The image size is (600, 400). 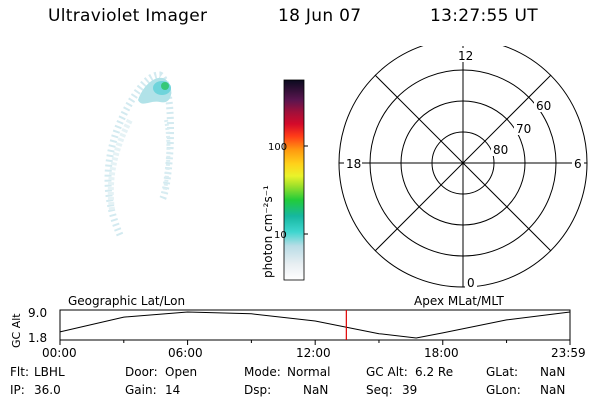 What do you see at coordinates (262, 372) in the screenshot?
I see `mode-label: Mode:` at bounding box center [262, 372].